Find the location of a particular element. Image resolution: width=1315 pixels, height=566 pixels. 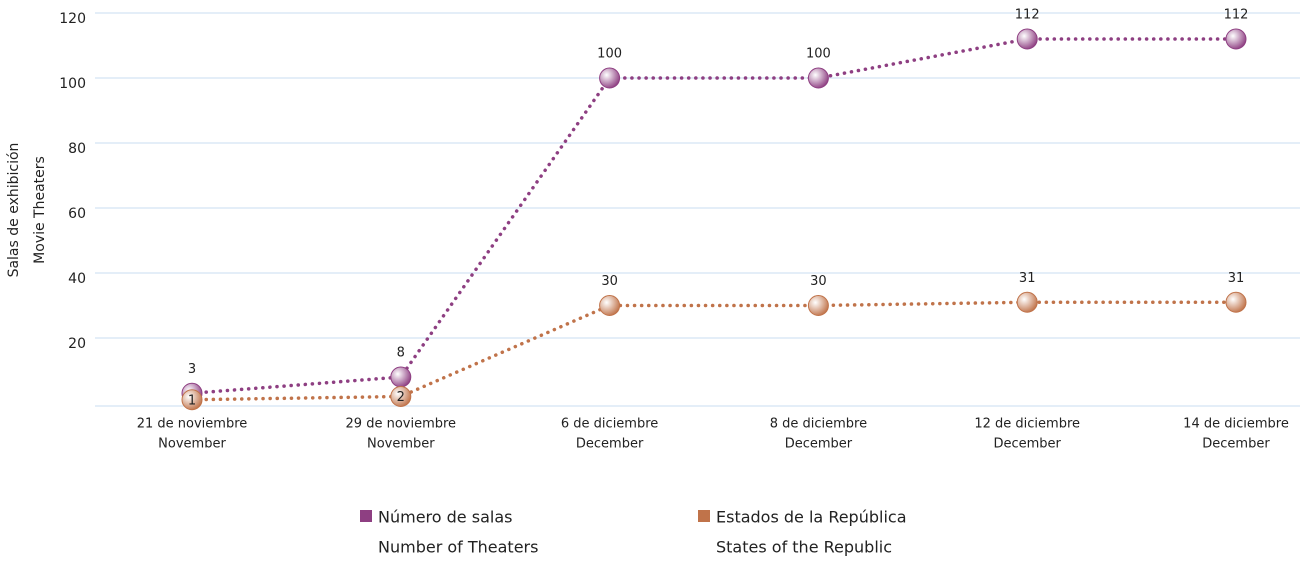

y-tick-label: 120 is located at coordinates (72, 19).